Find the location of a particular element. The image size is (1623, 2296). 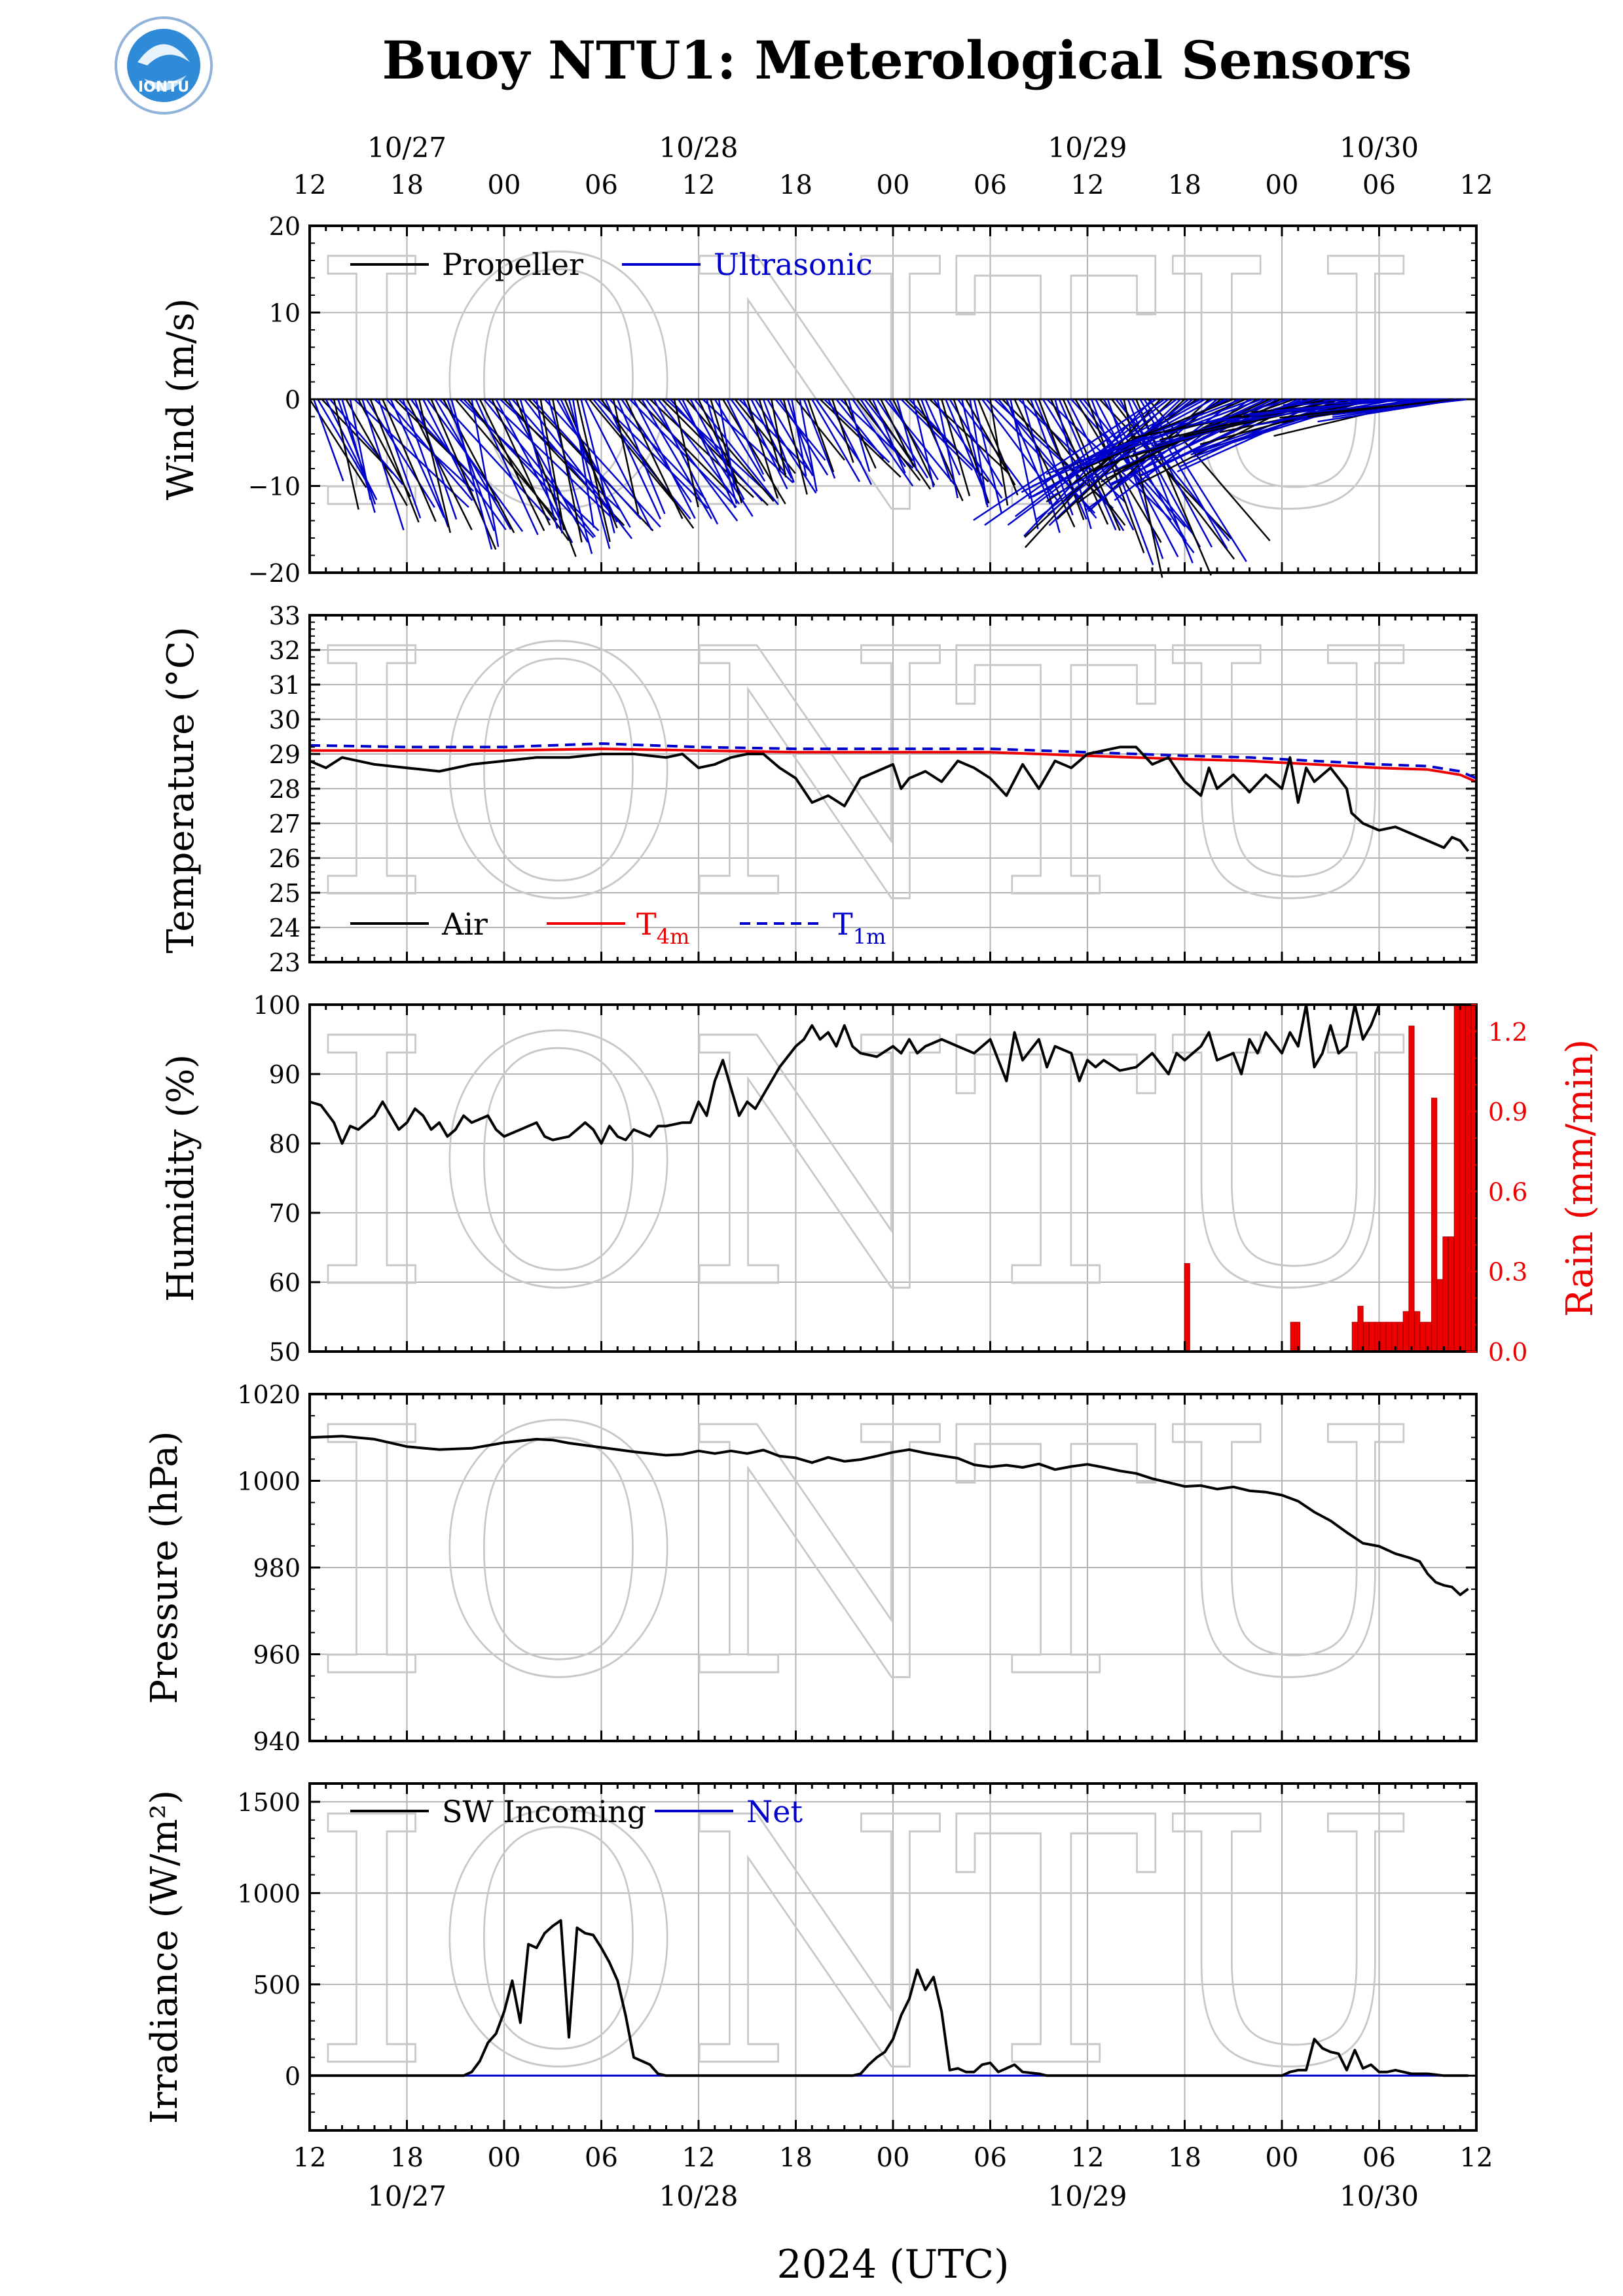

irradiance-lines is located at coordinates (889, 1998).